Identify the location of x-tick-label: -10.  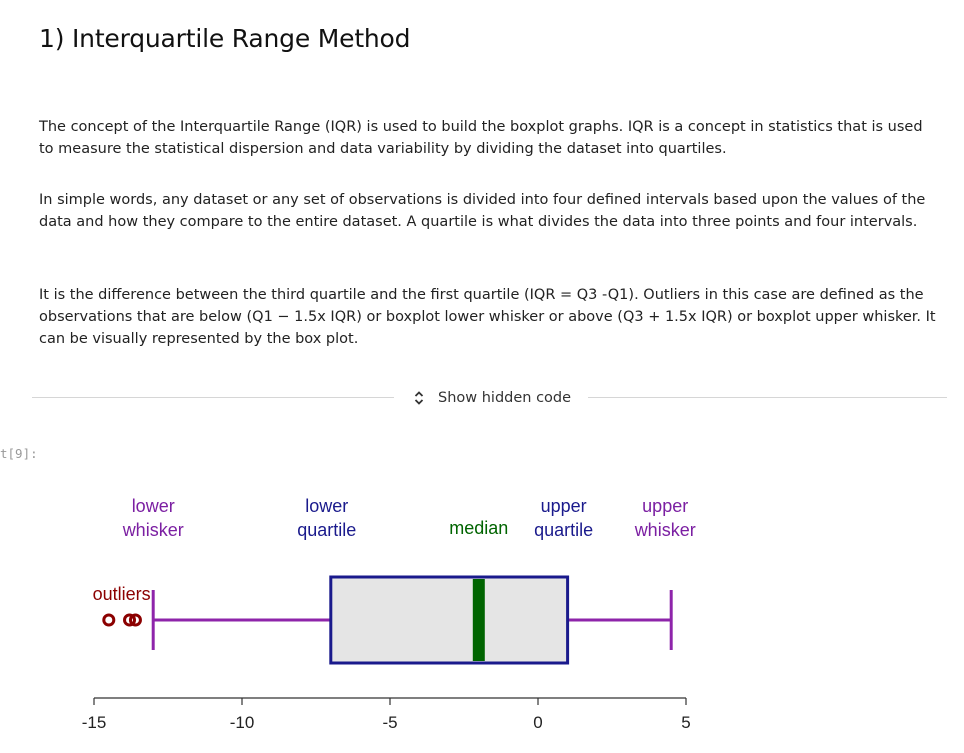
(242, 722).